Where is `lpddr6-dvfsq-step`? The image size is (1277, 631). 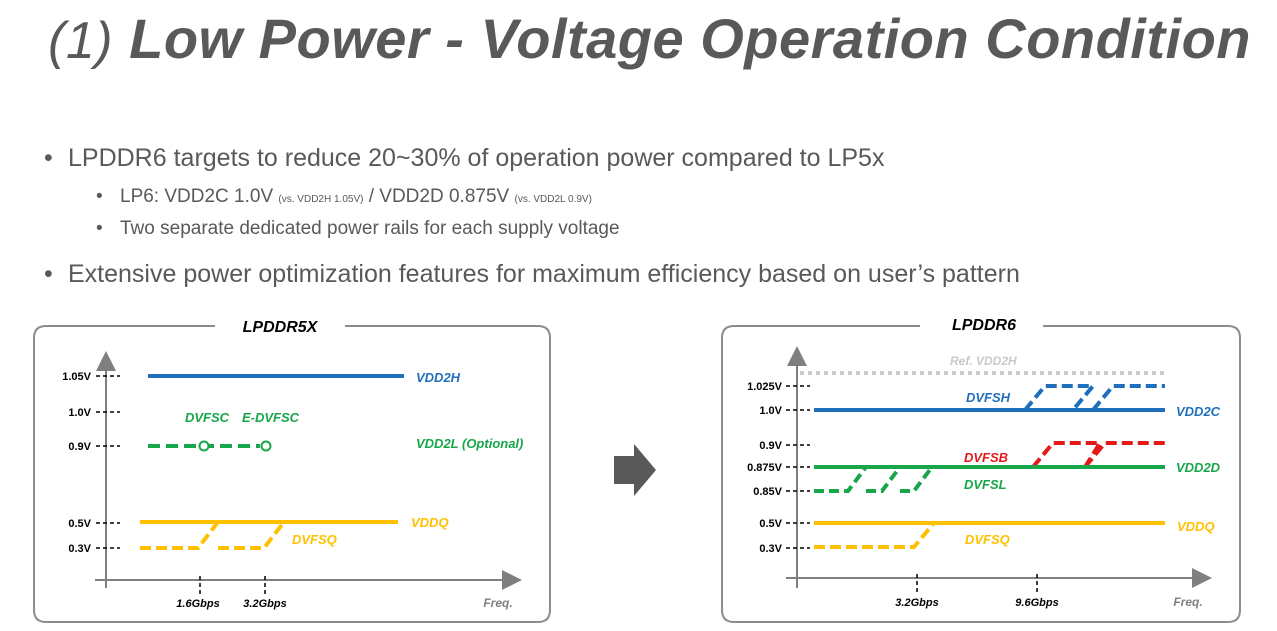 lpddr6-dvfsq-step is located at coordinates (875, 535).